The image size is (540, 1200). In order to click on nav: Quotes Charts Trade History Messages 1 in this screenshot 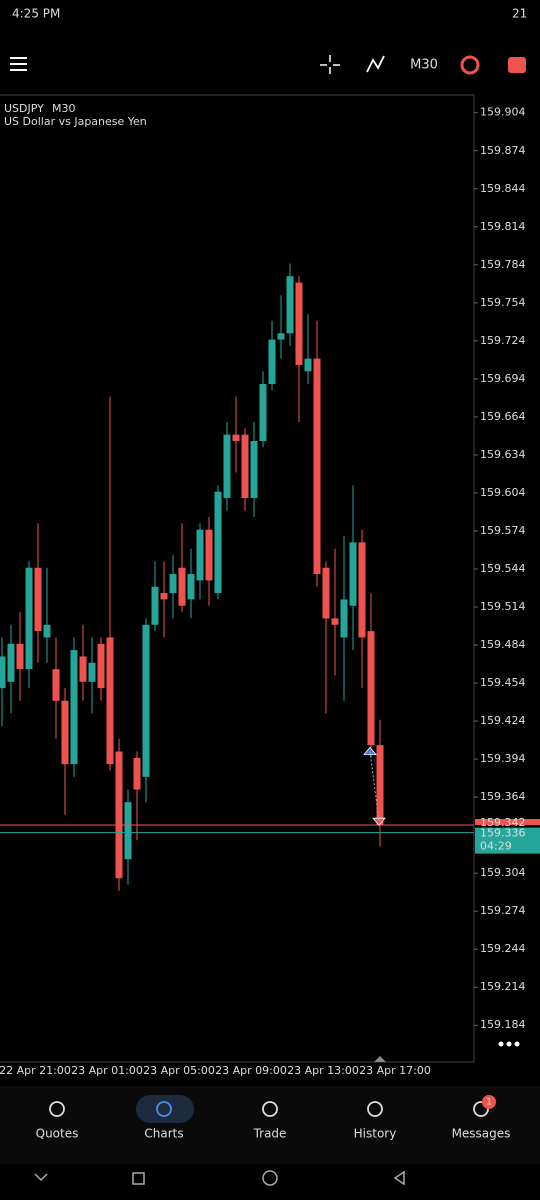, I will do `click(273, 1118)`.